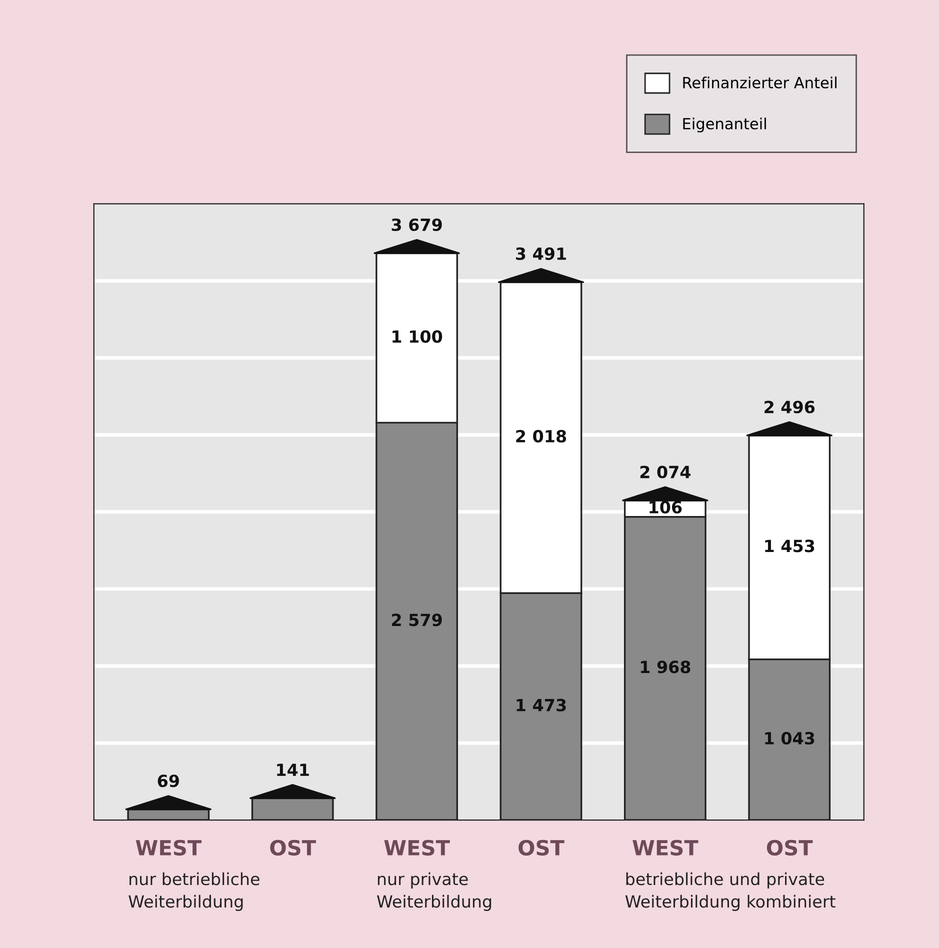 Image resolution: width=939 pixels, height=948 pixels. What do you see at coordinates (541, 253) in the screenshot?
I see `total-label: 3 491` at bounding box center [541, 253].